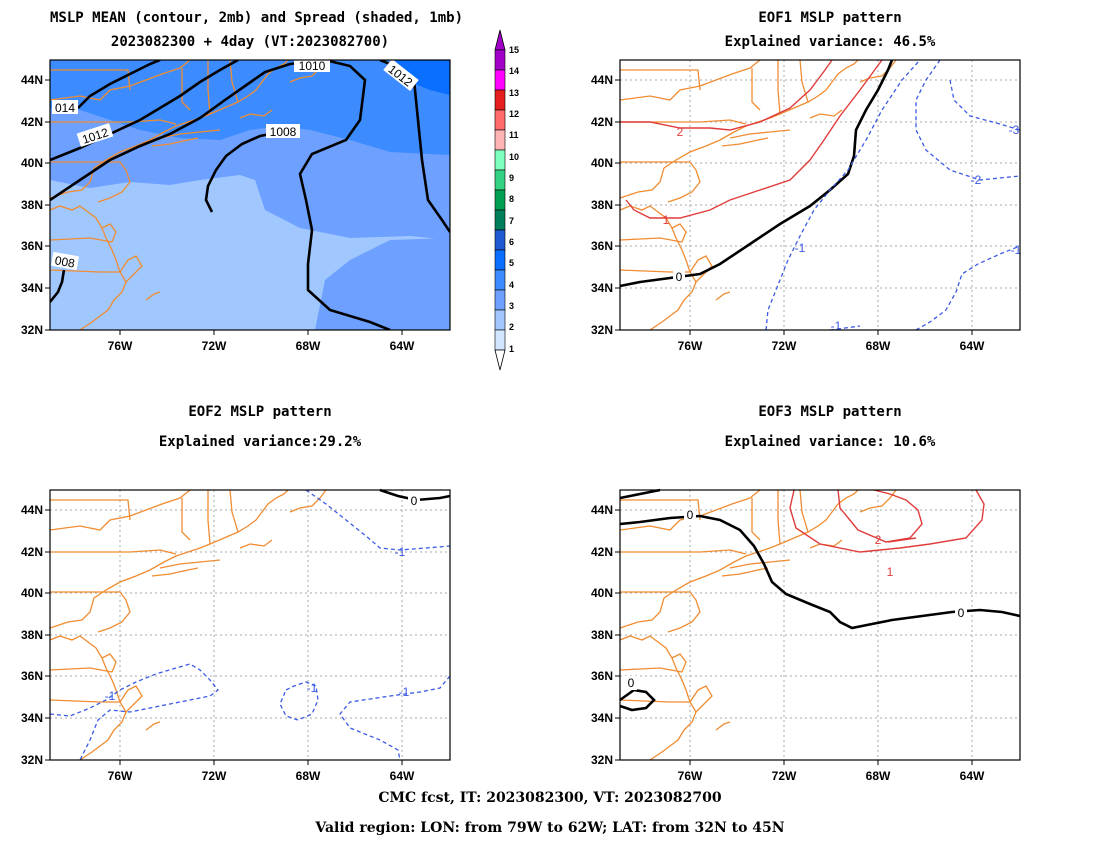 Image resolution: width=1100 pixels, height=850 pixels. I want to click on svg-text: 34N, so click(32, 718).